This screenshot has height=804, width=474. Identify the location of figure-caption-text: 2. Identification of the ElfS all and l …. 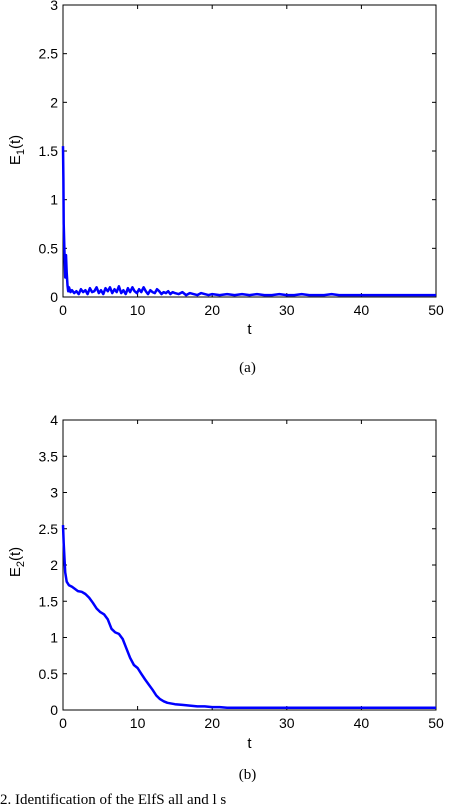
(113, 798).